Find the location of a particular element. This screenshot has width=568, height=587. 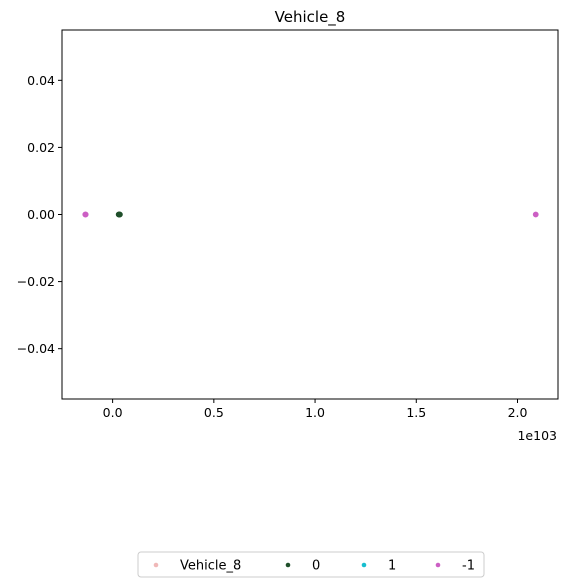

y-tick-label: −0.02 is located at coordinates (36, 281).